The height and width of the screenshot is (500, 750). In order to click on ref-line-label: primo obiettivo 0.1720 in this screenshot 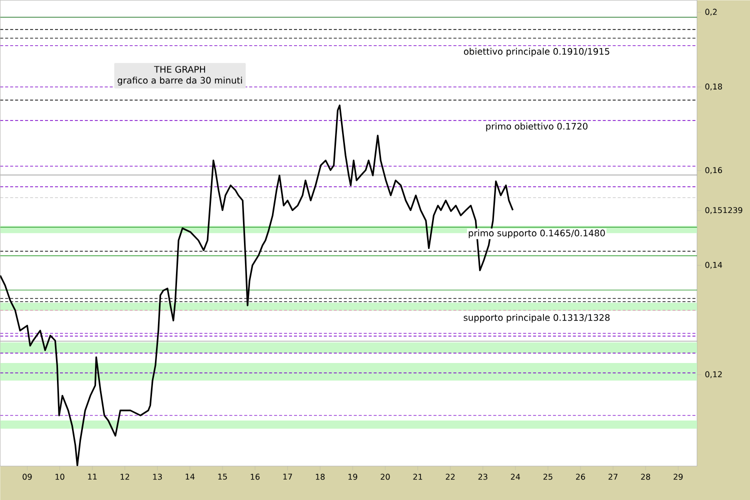, I will do `click(537, 127)`.